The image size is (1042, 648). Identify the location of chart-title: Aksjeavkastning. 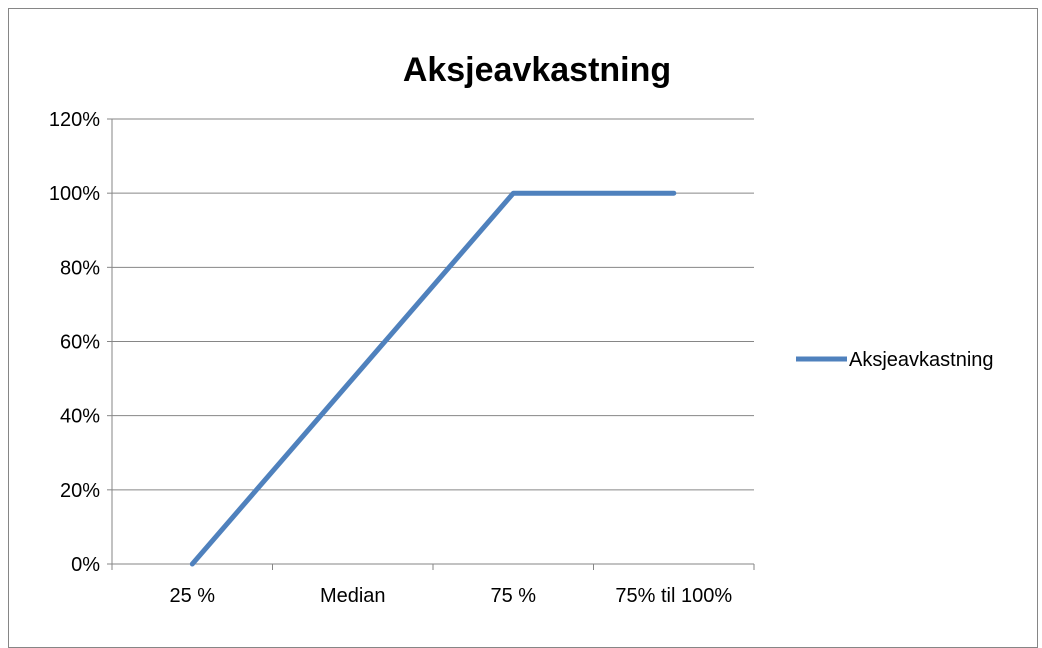
(537, 70).